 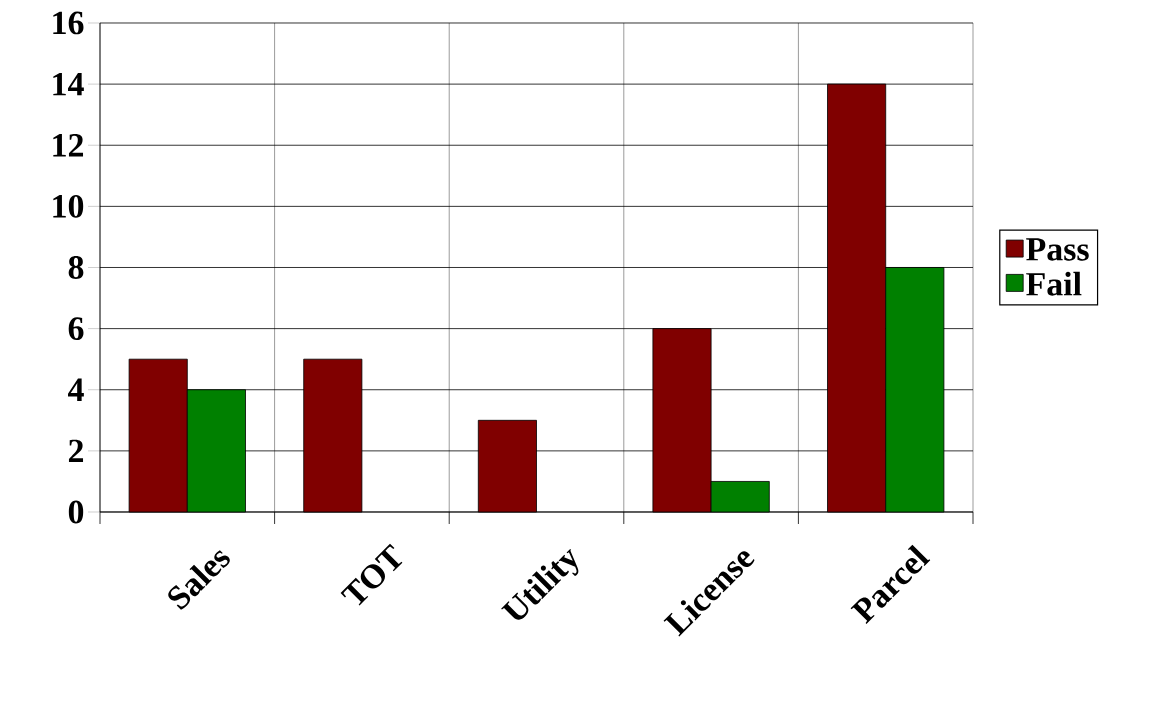 I want to click on y-tick-label: 12, so click(x=68, y=145).